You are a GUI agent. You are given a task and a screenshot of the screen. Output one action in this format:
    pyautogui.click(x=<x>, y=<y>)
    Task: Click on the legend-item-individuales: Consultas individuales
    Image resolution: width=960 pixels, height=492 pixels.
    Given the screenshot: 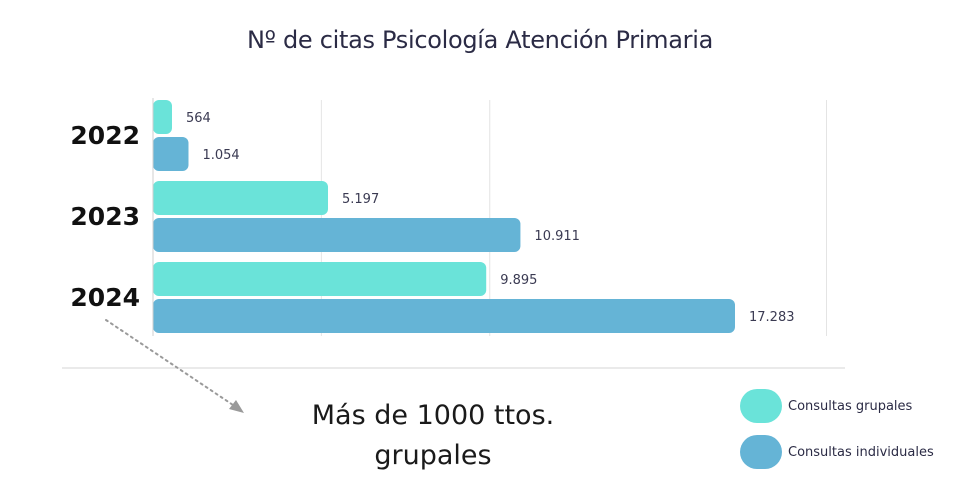 What is the action you would take?
    pyautogui.click(x=837, y=452)
    